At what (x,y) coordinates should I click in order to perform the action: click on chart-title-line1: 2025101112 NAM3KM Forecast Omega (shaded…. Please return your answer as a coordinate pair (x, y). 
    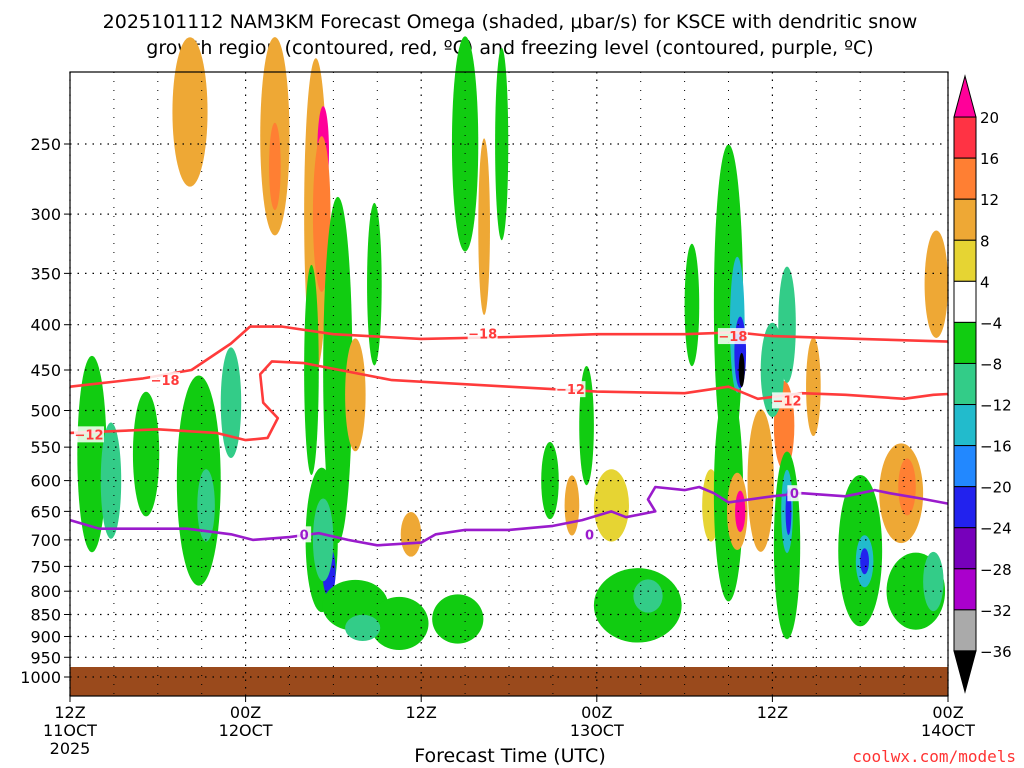
    Looking at the image, I should click on (510, 22).